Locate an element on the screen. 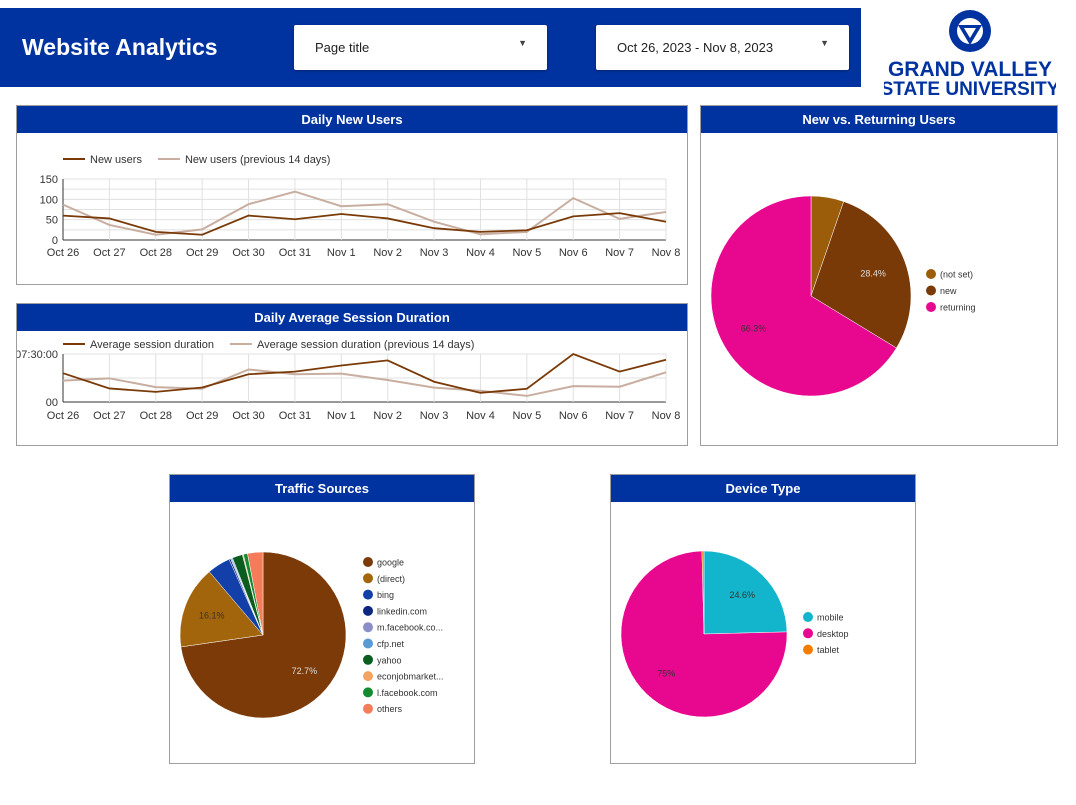 Image resolution: width=1076 pixels, height=805 pixels. x-tick-label: Oct 27 is located at coordinates (109, 253).